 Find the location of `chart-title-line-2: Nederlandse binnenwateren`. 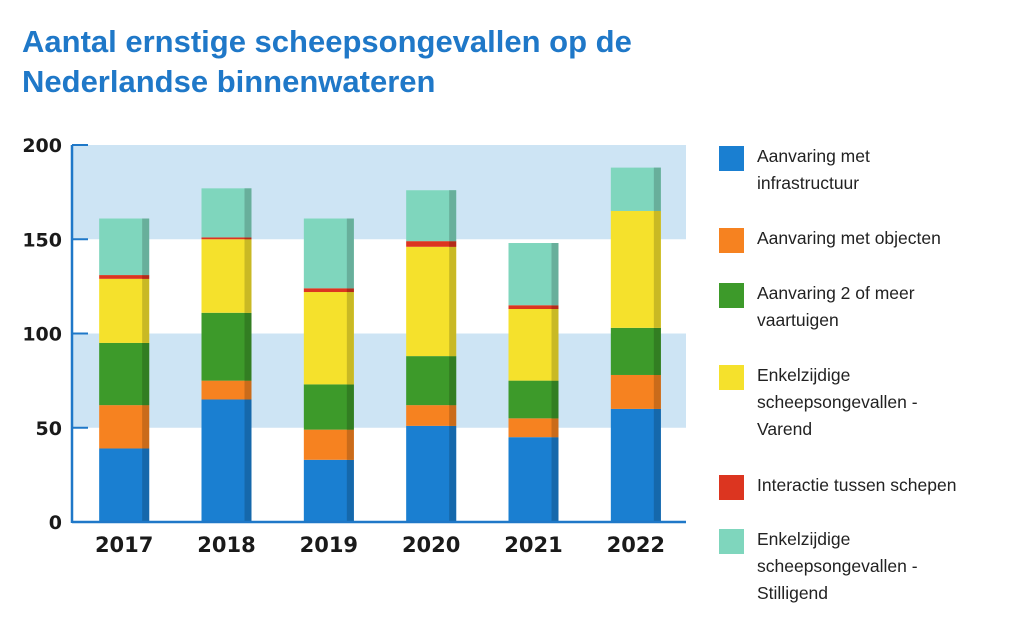

chart-title-line-2: Nederlandse binnenwateren is located at coordinates (229, 81).